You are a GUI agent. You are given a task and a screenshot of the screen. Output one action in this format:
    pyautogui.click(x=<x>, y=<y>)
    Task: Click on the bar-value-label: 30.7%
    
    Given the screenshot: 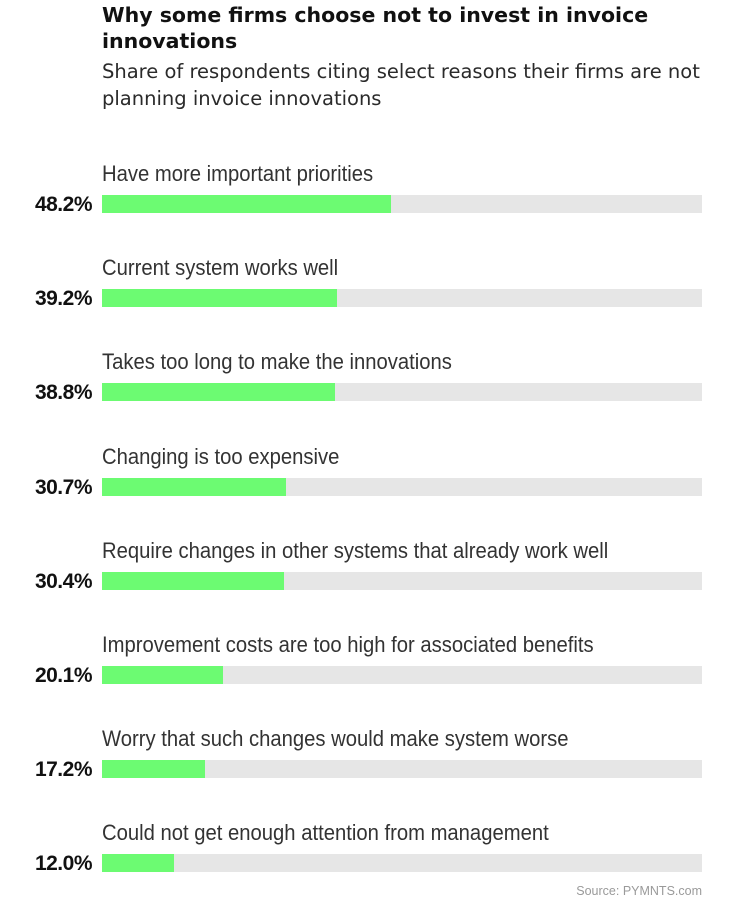 What is the action you would take?
    pyautogui.click(x=63, y=487)
    